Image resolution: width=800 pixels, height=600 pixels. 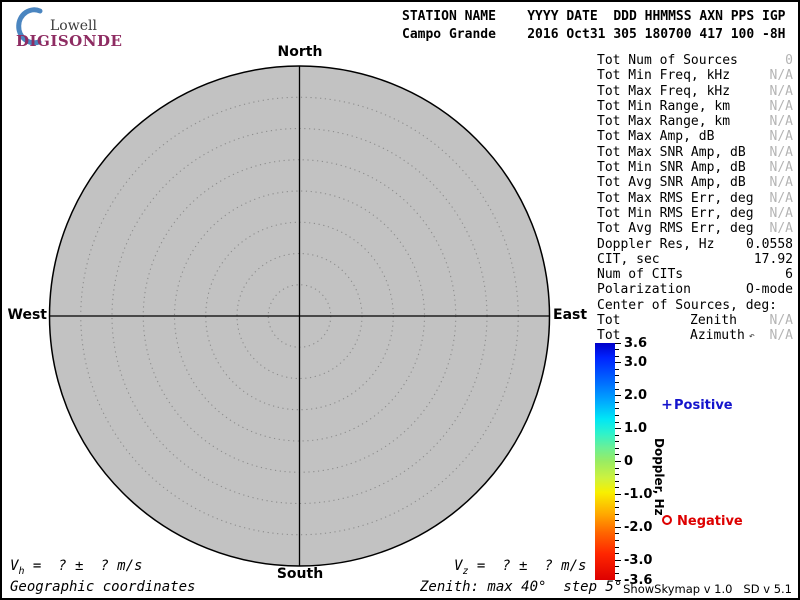 I want to click on stats-row: Tot Min RMS Err, deg N/A, so click(x=695, y=213).